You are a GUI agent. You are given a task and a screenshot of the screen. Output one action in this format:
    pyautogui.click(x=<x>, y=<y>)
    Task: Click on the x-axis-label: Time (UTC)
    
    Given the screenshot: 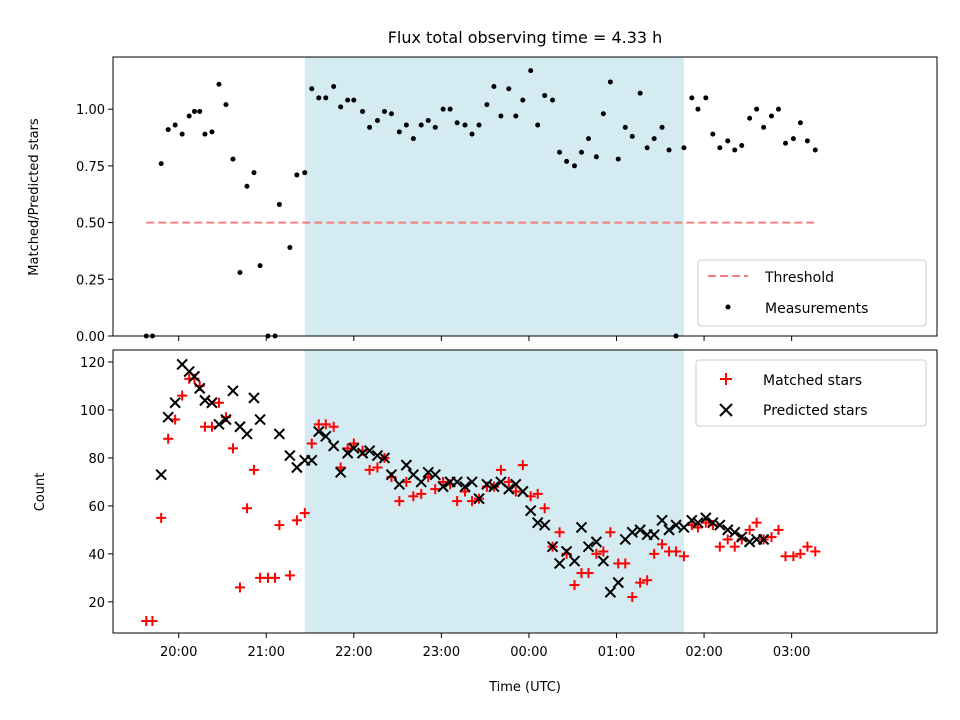 What is the action you would take?
    pyautogui.click(x=524, y=687)
    